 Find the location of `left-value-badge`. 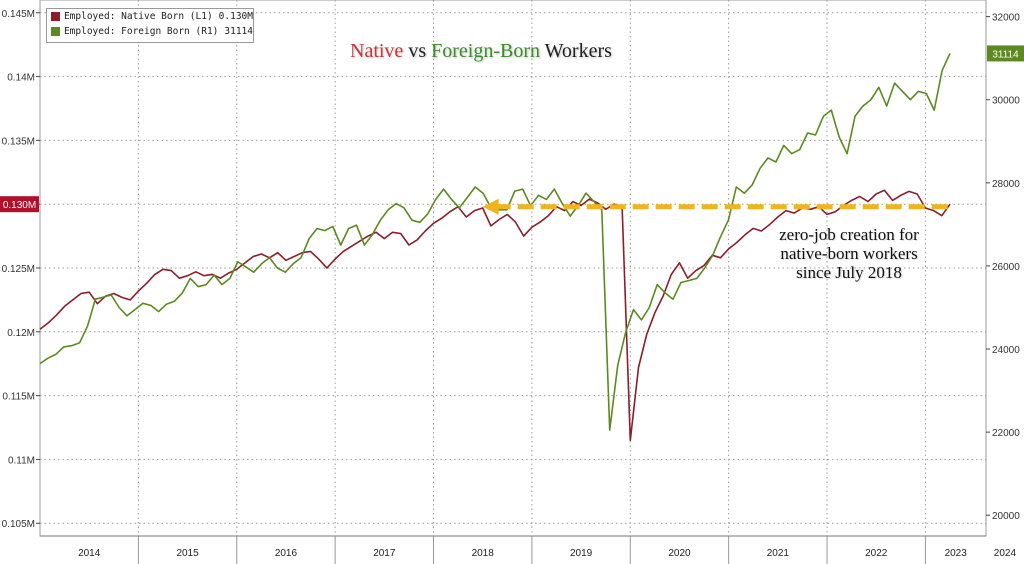

left-value-badge is located at coordinates (19, 204).